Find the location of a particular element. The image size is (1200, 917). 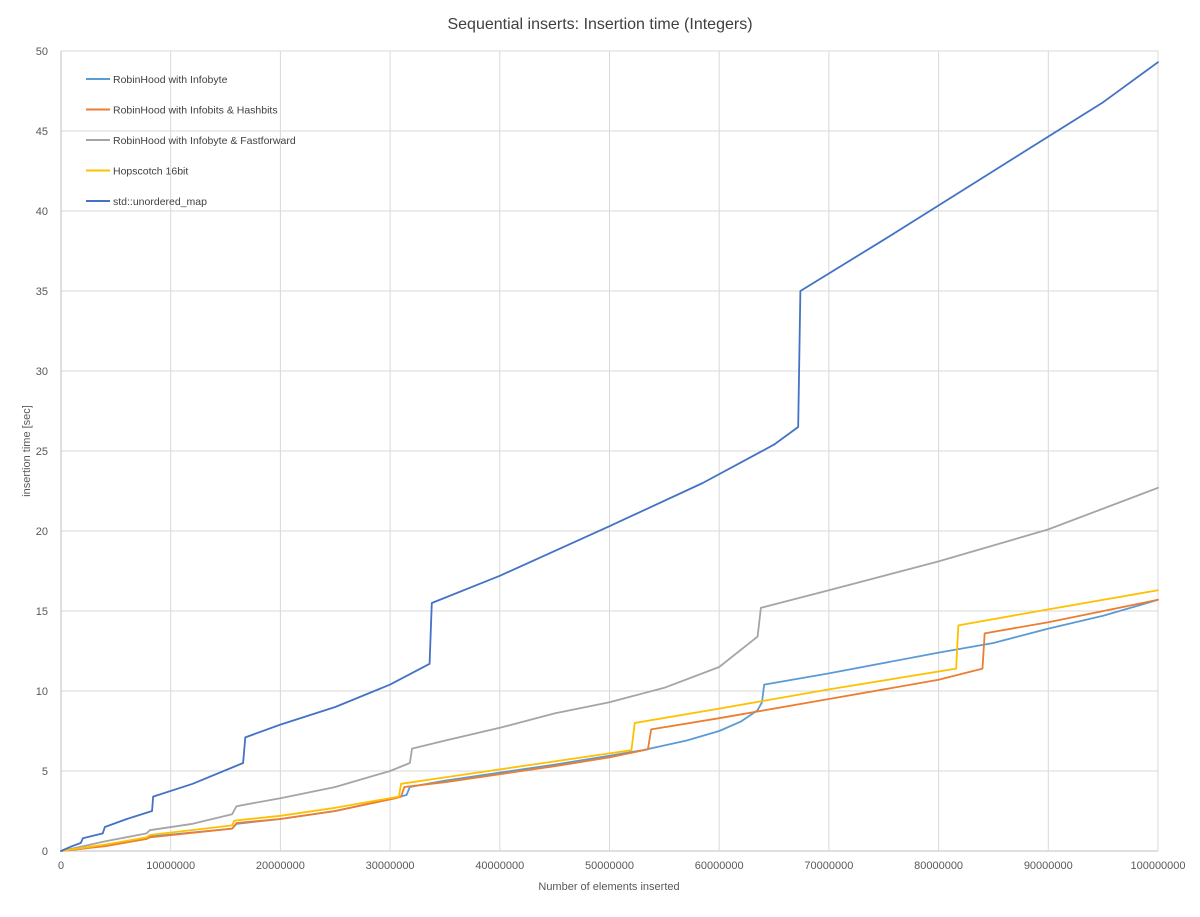

x-tick-label: 70000000 is located at coordinates (828, 866).